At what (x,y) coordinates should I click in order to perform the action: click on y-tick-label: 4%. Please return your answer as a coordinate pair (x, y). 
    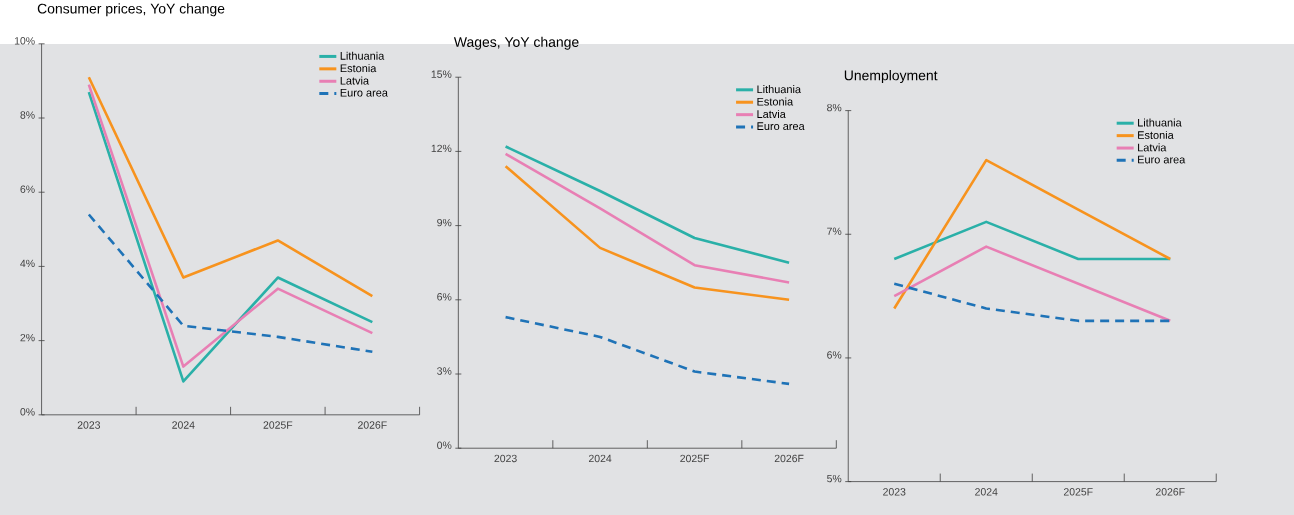
    Looking at the image, I should click on (27, 263).